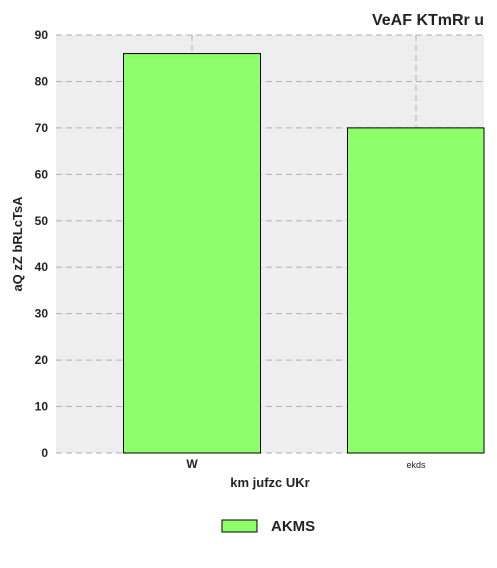  Describe the element at coordinates (268, 526) in the screenshot. I see `legend: AKMS` at that location.